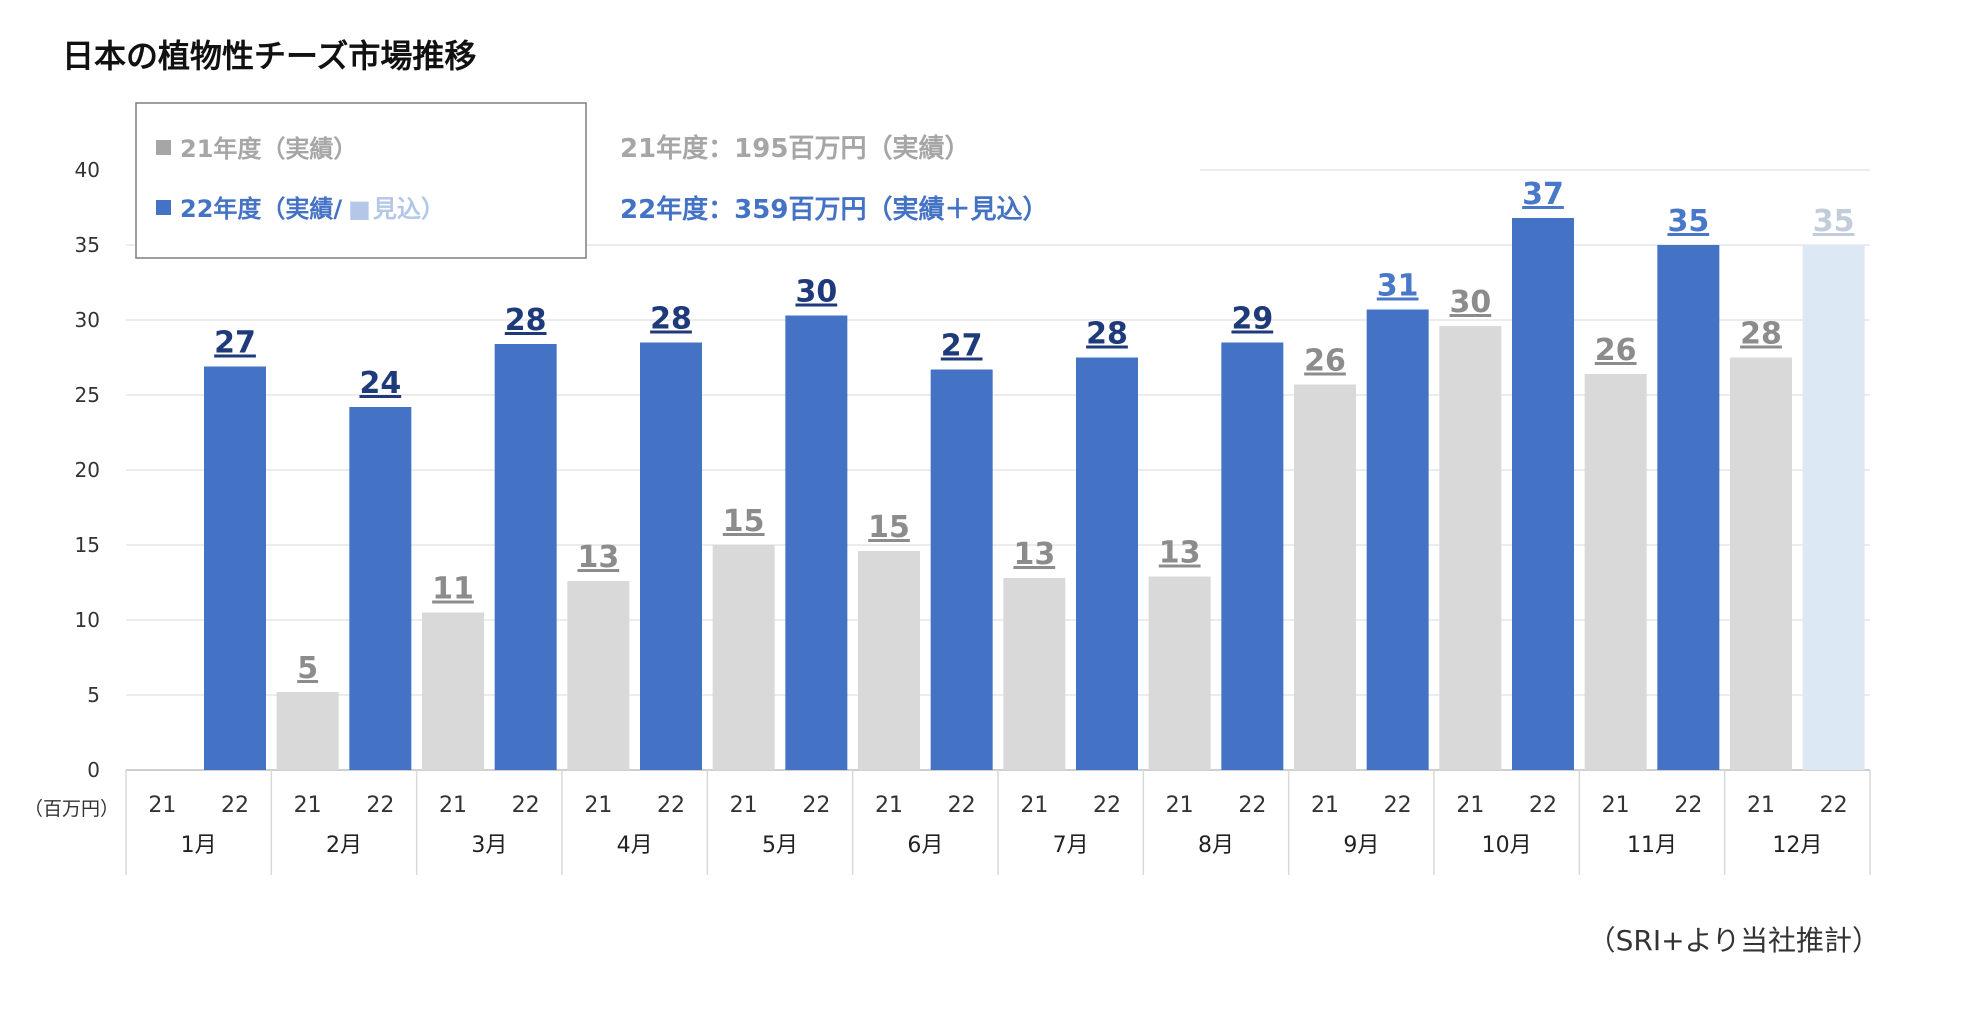  I want to click on chart-title: 日本の植物性チーズ市場推移, so click(269, 56).